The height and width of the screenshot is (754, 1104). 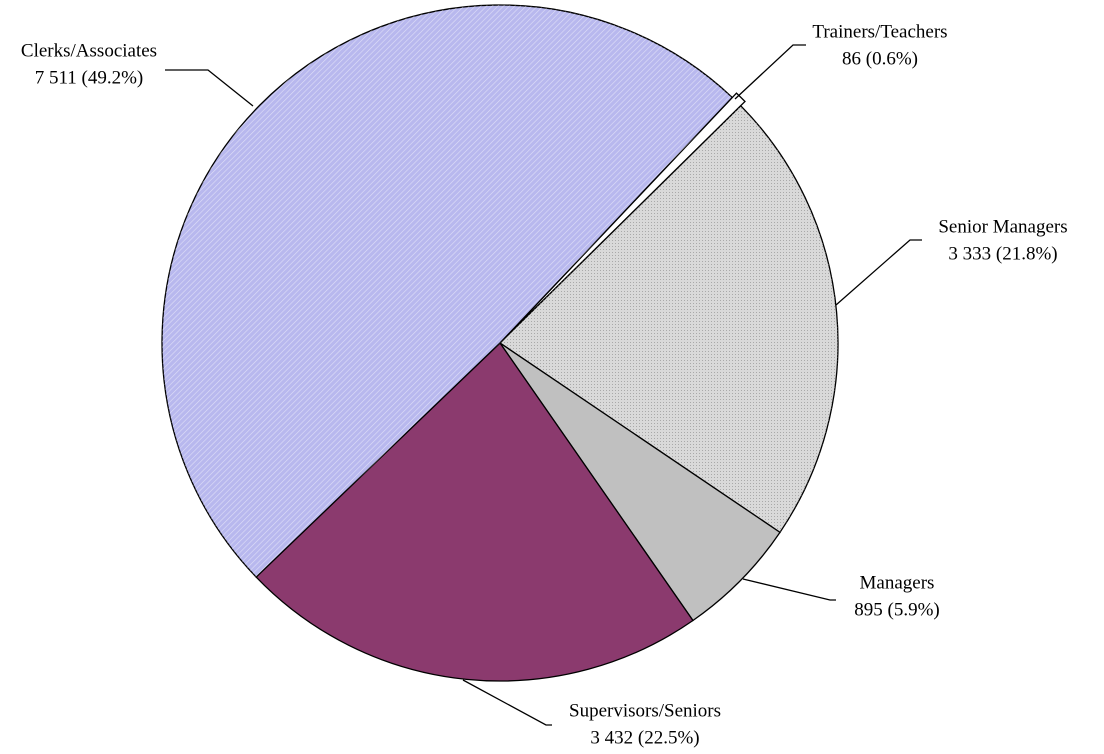 I want to click on slice-value-label: 86 (0.6%), so click(x=880, y=58).